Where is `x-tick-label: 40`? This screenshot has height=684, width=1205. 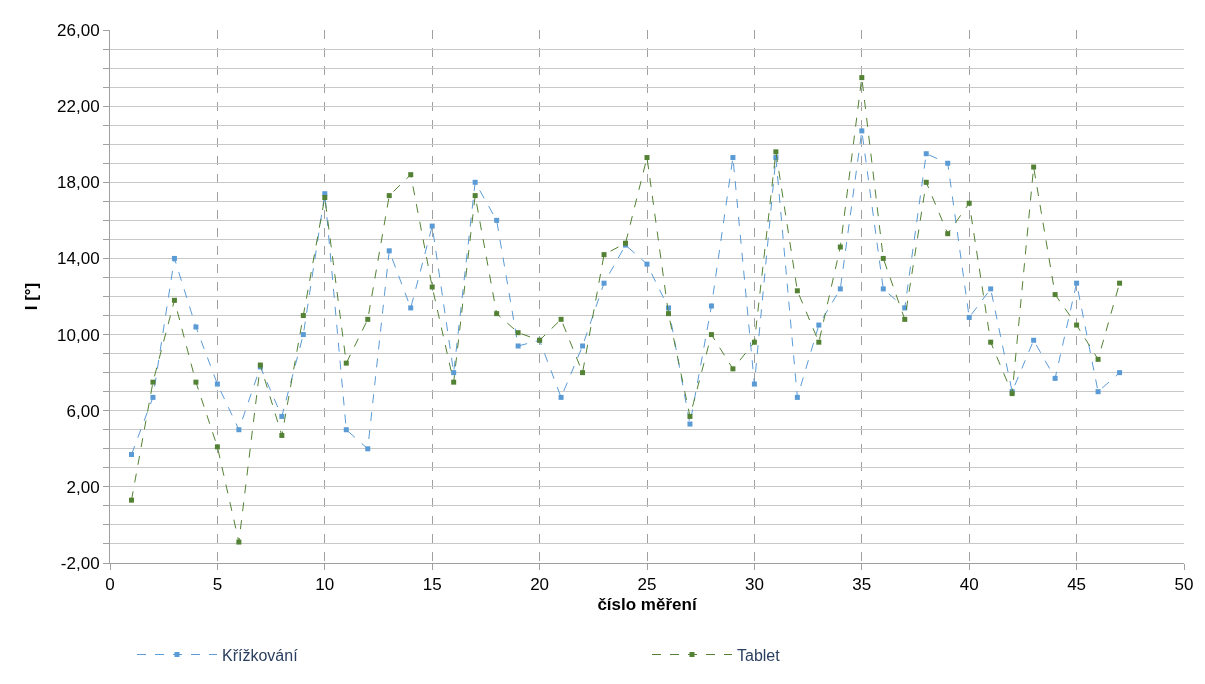
x-tick-label: 40 is located at coordinates (969, 585).